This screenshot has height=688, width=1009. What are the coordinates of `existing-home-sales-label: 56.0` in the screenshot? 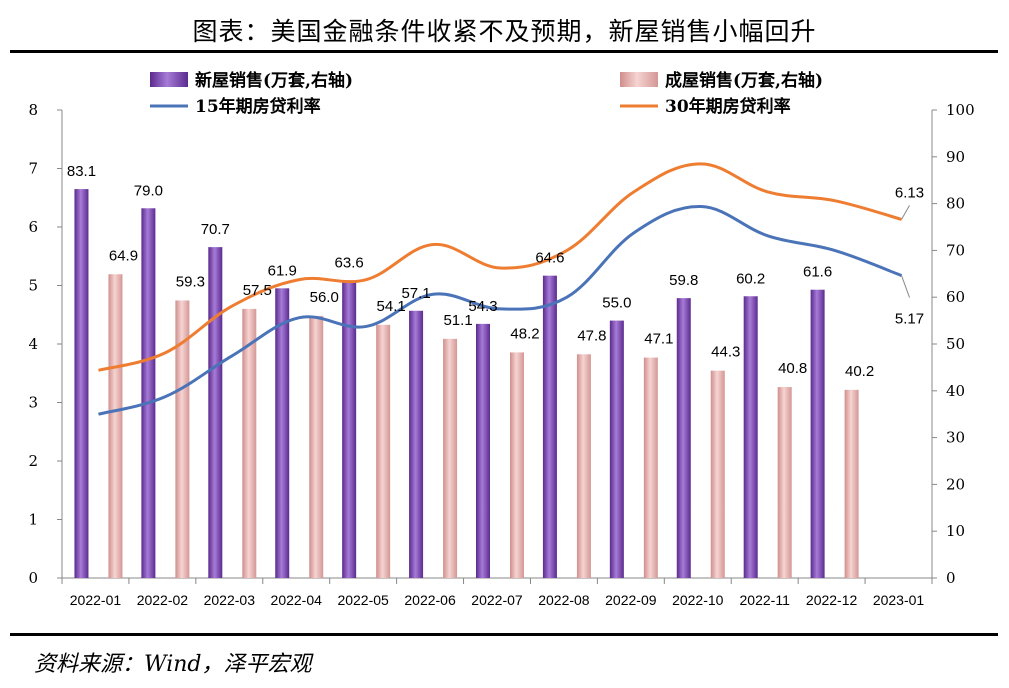 It's located at (324, 297).